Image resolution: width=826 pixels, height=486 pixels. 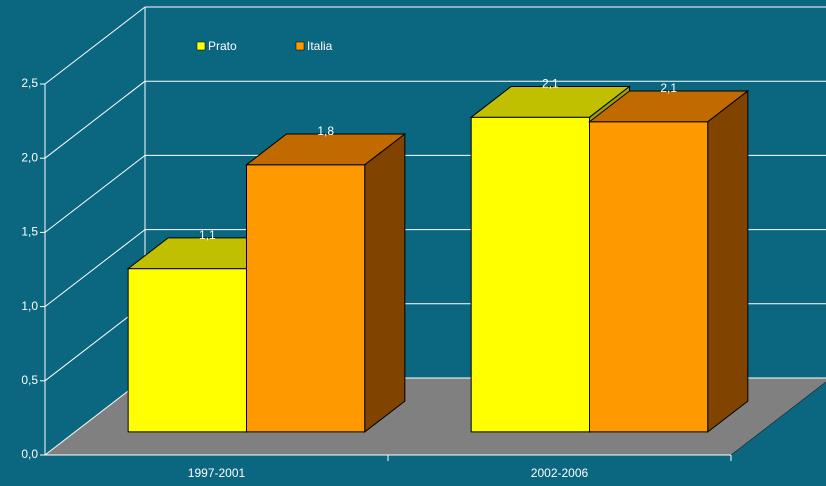 I want to click on legend-label: Italia, so click(x=320, y=46).